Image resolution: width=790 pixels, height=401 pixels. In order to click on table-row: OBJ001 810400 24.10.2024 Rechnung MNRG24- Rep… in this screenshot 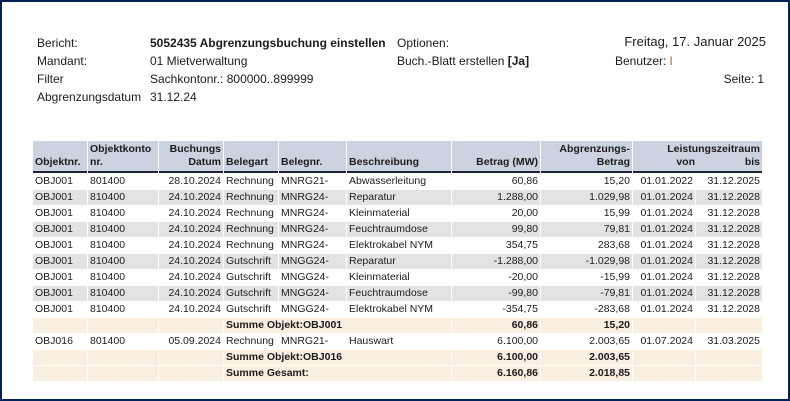, I will do `click(397, 197)`.